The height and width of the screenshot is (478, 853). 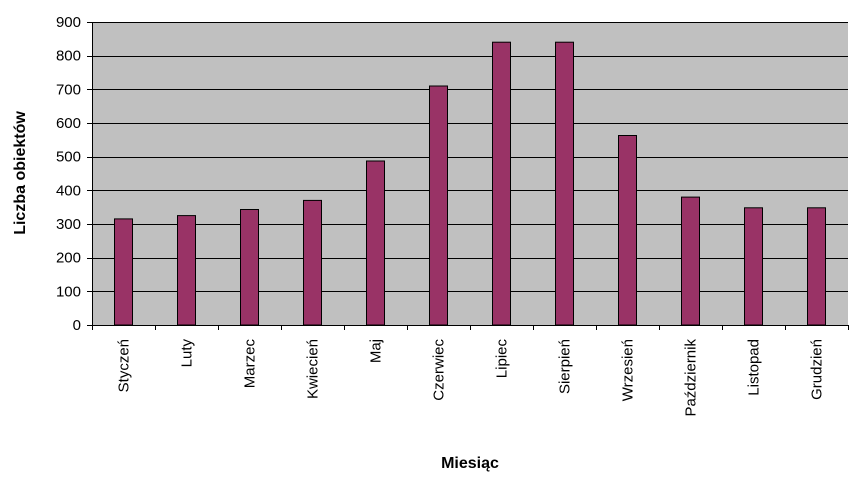 What do you see at coordinates (68, 291) in the screenshot?
I see `y-tick-label: 100` at bounding box center [68, 291].